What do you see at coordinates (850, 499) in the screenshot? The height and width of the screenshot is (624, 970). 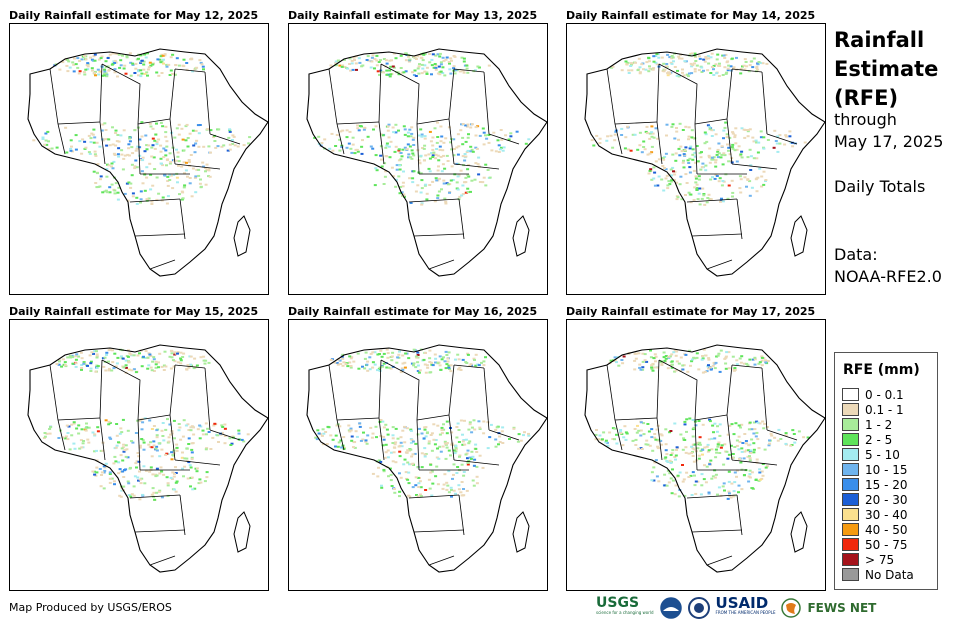 I see `legend-swatch` at bounding box center [850, 499].